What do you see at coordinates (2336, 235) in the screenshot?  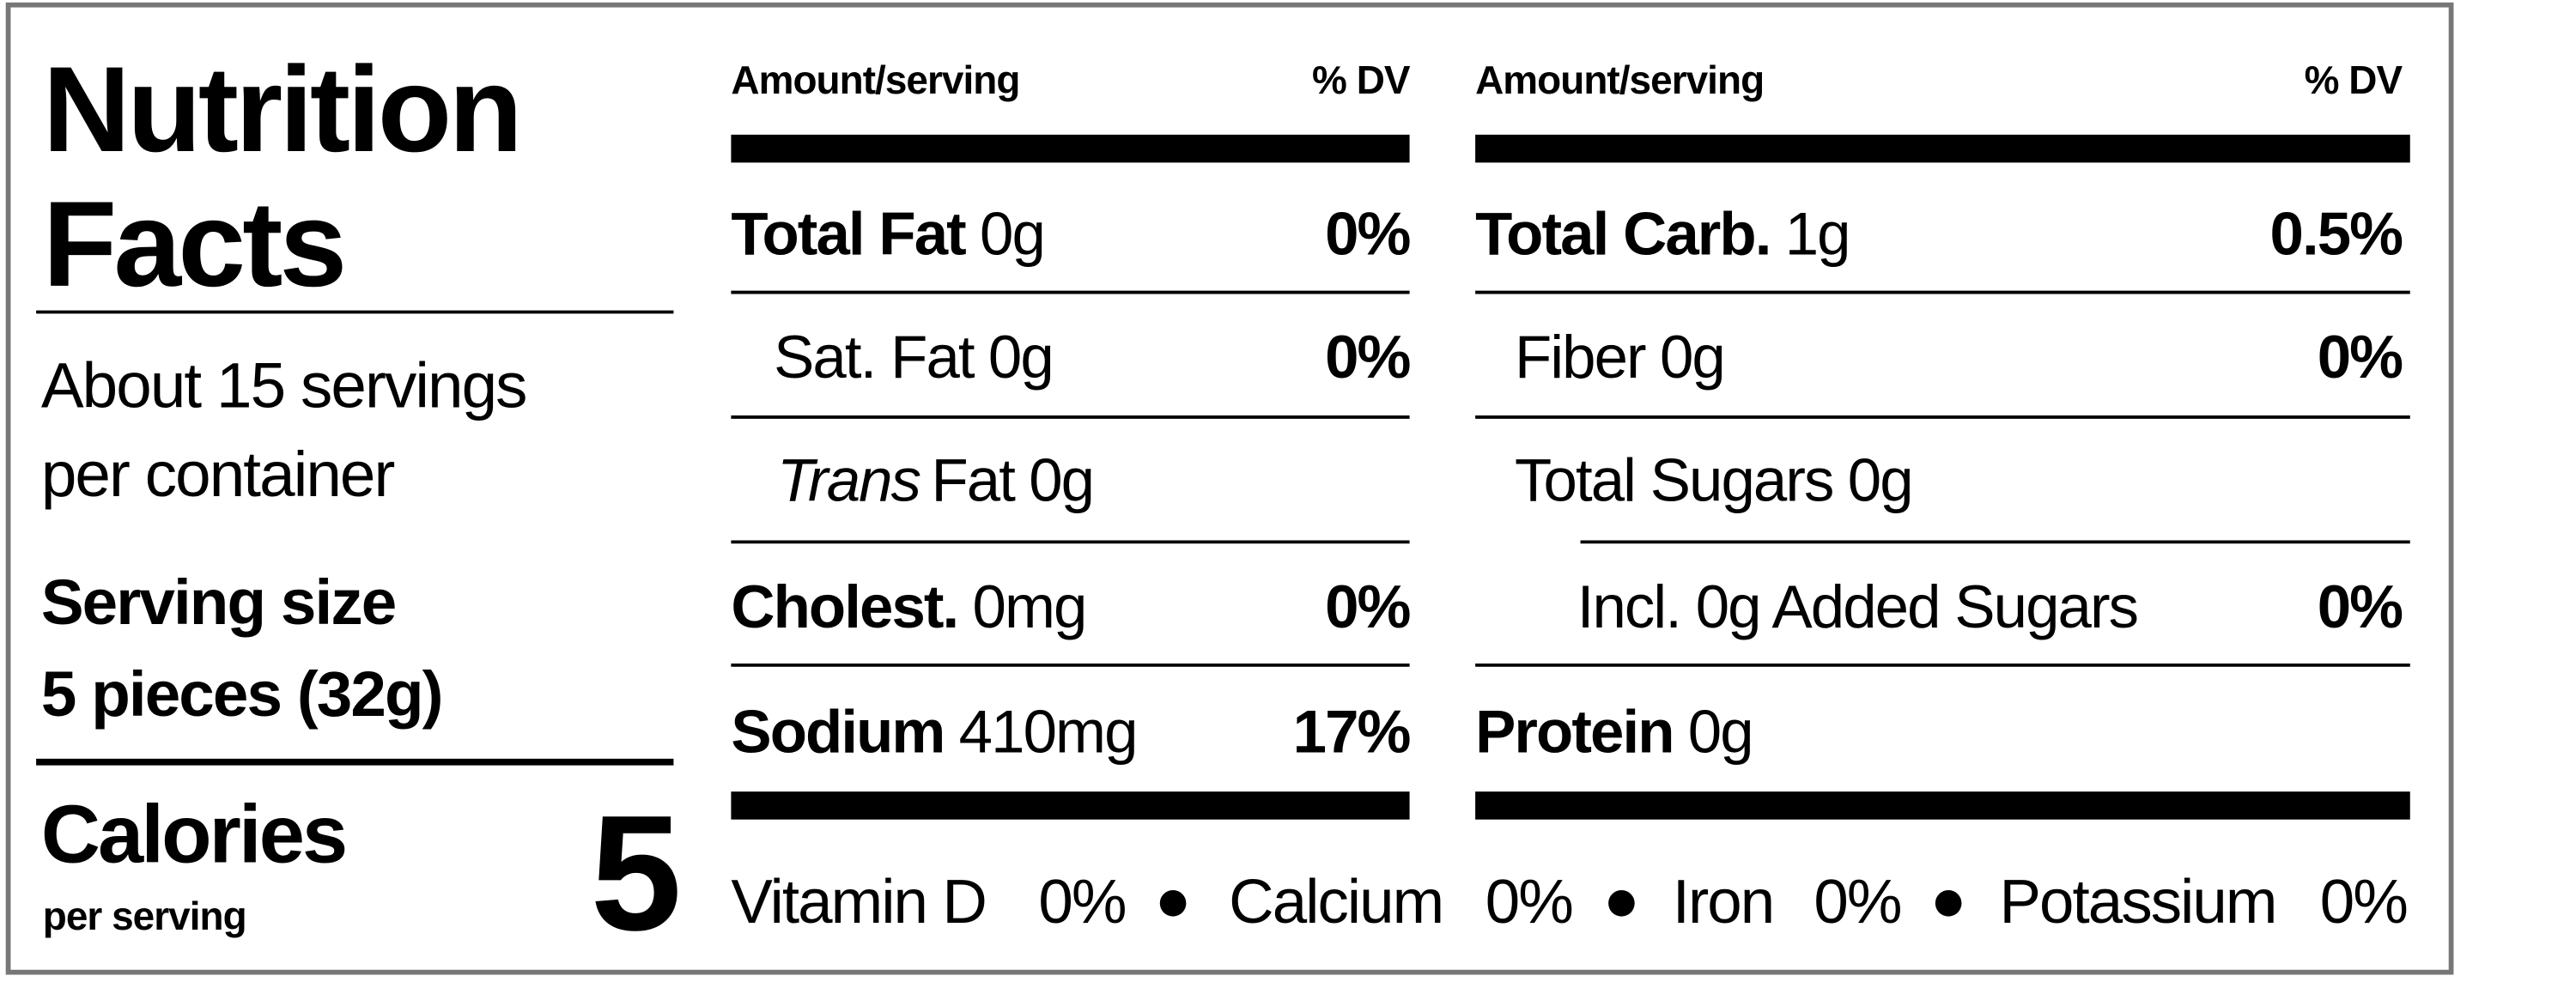 I see `nutrient-dv: 0.5%` at bounding box center [2336, 235].